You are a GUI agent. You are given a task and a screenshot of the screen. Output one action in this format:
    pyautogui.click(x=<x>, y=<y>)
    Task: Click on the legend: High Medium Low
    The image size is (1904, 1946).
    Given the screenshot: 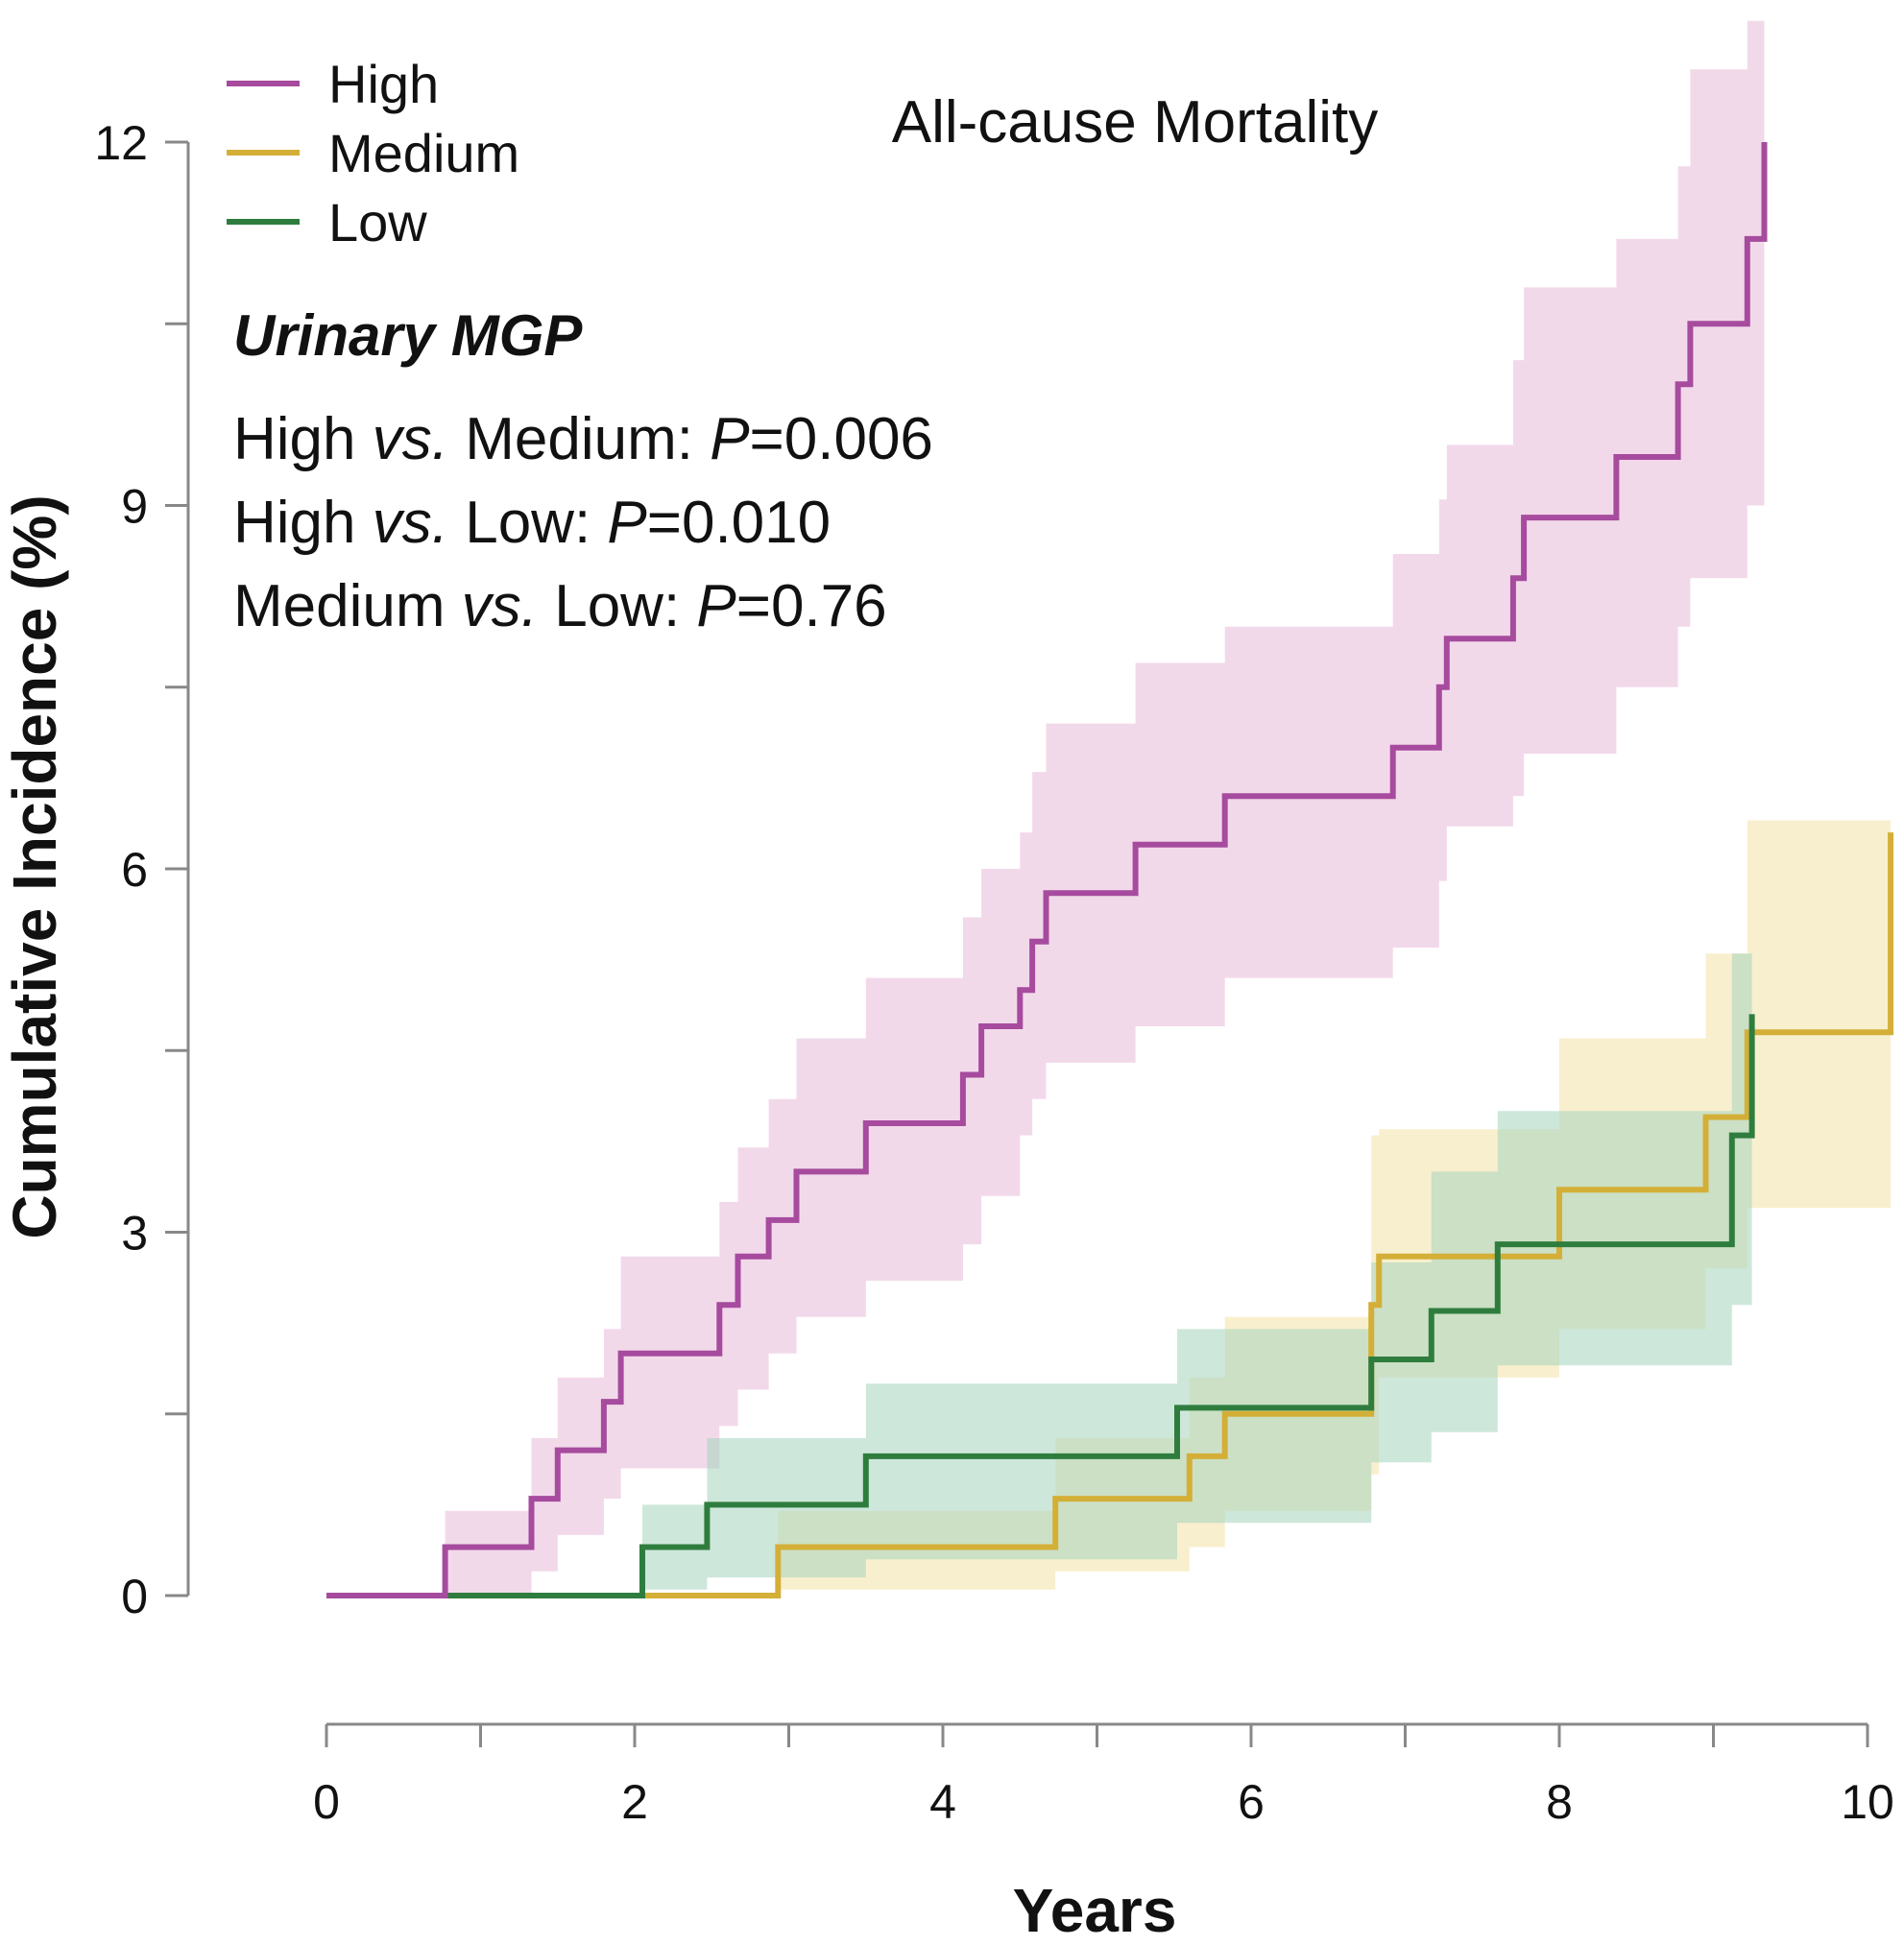 What is the action you would take?
    pyautogui.click(x=373, y=153)
    